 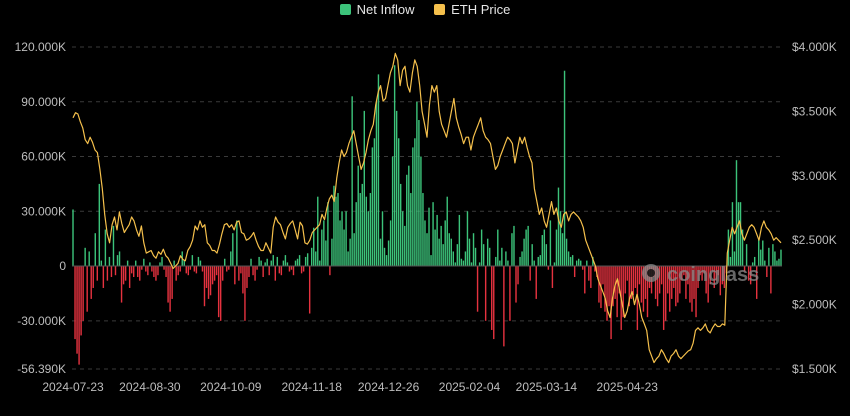 What do you see at coordinates (73, 387) in the screenshot?
I see `x-tick-label: 2024-07-23` at bounding box center [73, 387].